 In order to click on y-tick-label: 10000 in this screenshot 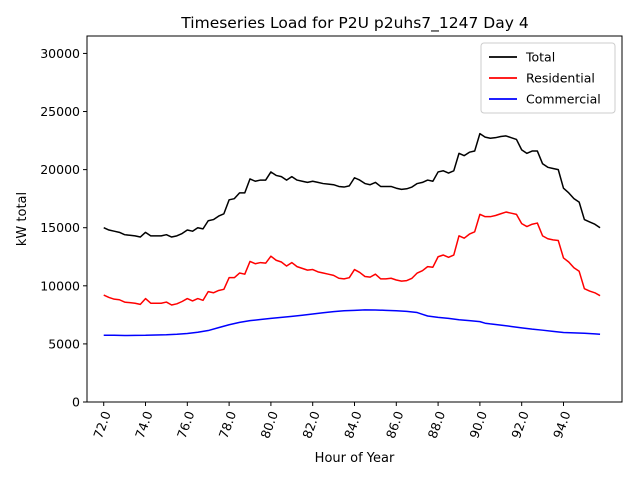, I will do `click(60, 285)`.